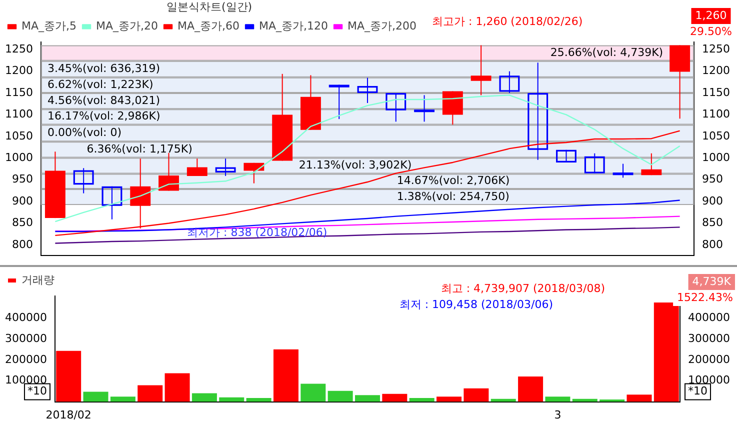 This screenshot has width=737, height=425. Describe the element at coordinates (507, 21) in the screenshot. I see `text: 최고가 : 1,260 (2018/02/26)` at that location.